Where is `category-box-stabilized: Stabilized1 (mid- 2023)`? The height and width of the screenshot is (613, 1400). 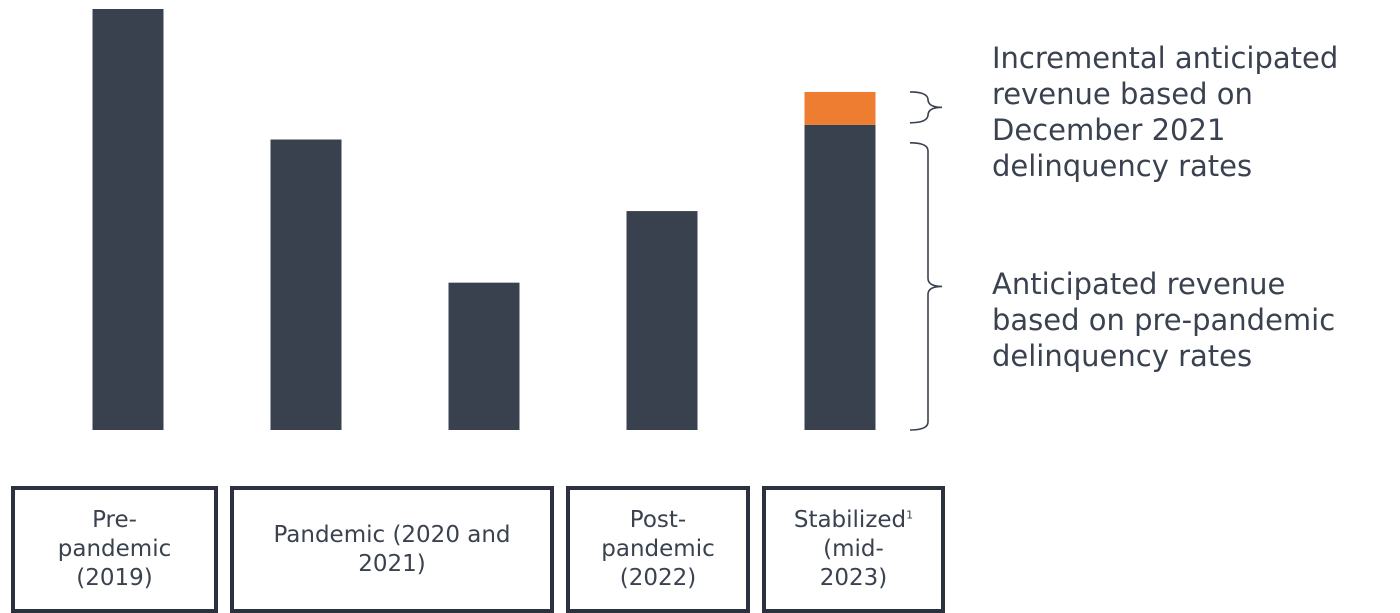
category-box-stabilized: Stabilized1 (mid- 2023) is located at coordinates (853, 549).